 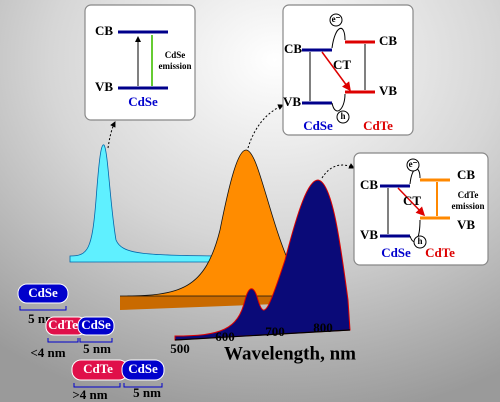 What do you see at coordinates (323, 327) in the screenshot?
I see `tick-label: 800` at bounding box center [323, 327].